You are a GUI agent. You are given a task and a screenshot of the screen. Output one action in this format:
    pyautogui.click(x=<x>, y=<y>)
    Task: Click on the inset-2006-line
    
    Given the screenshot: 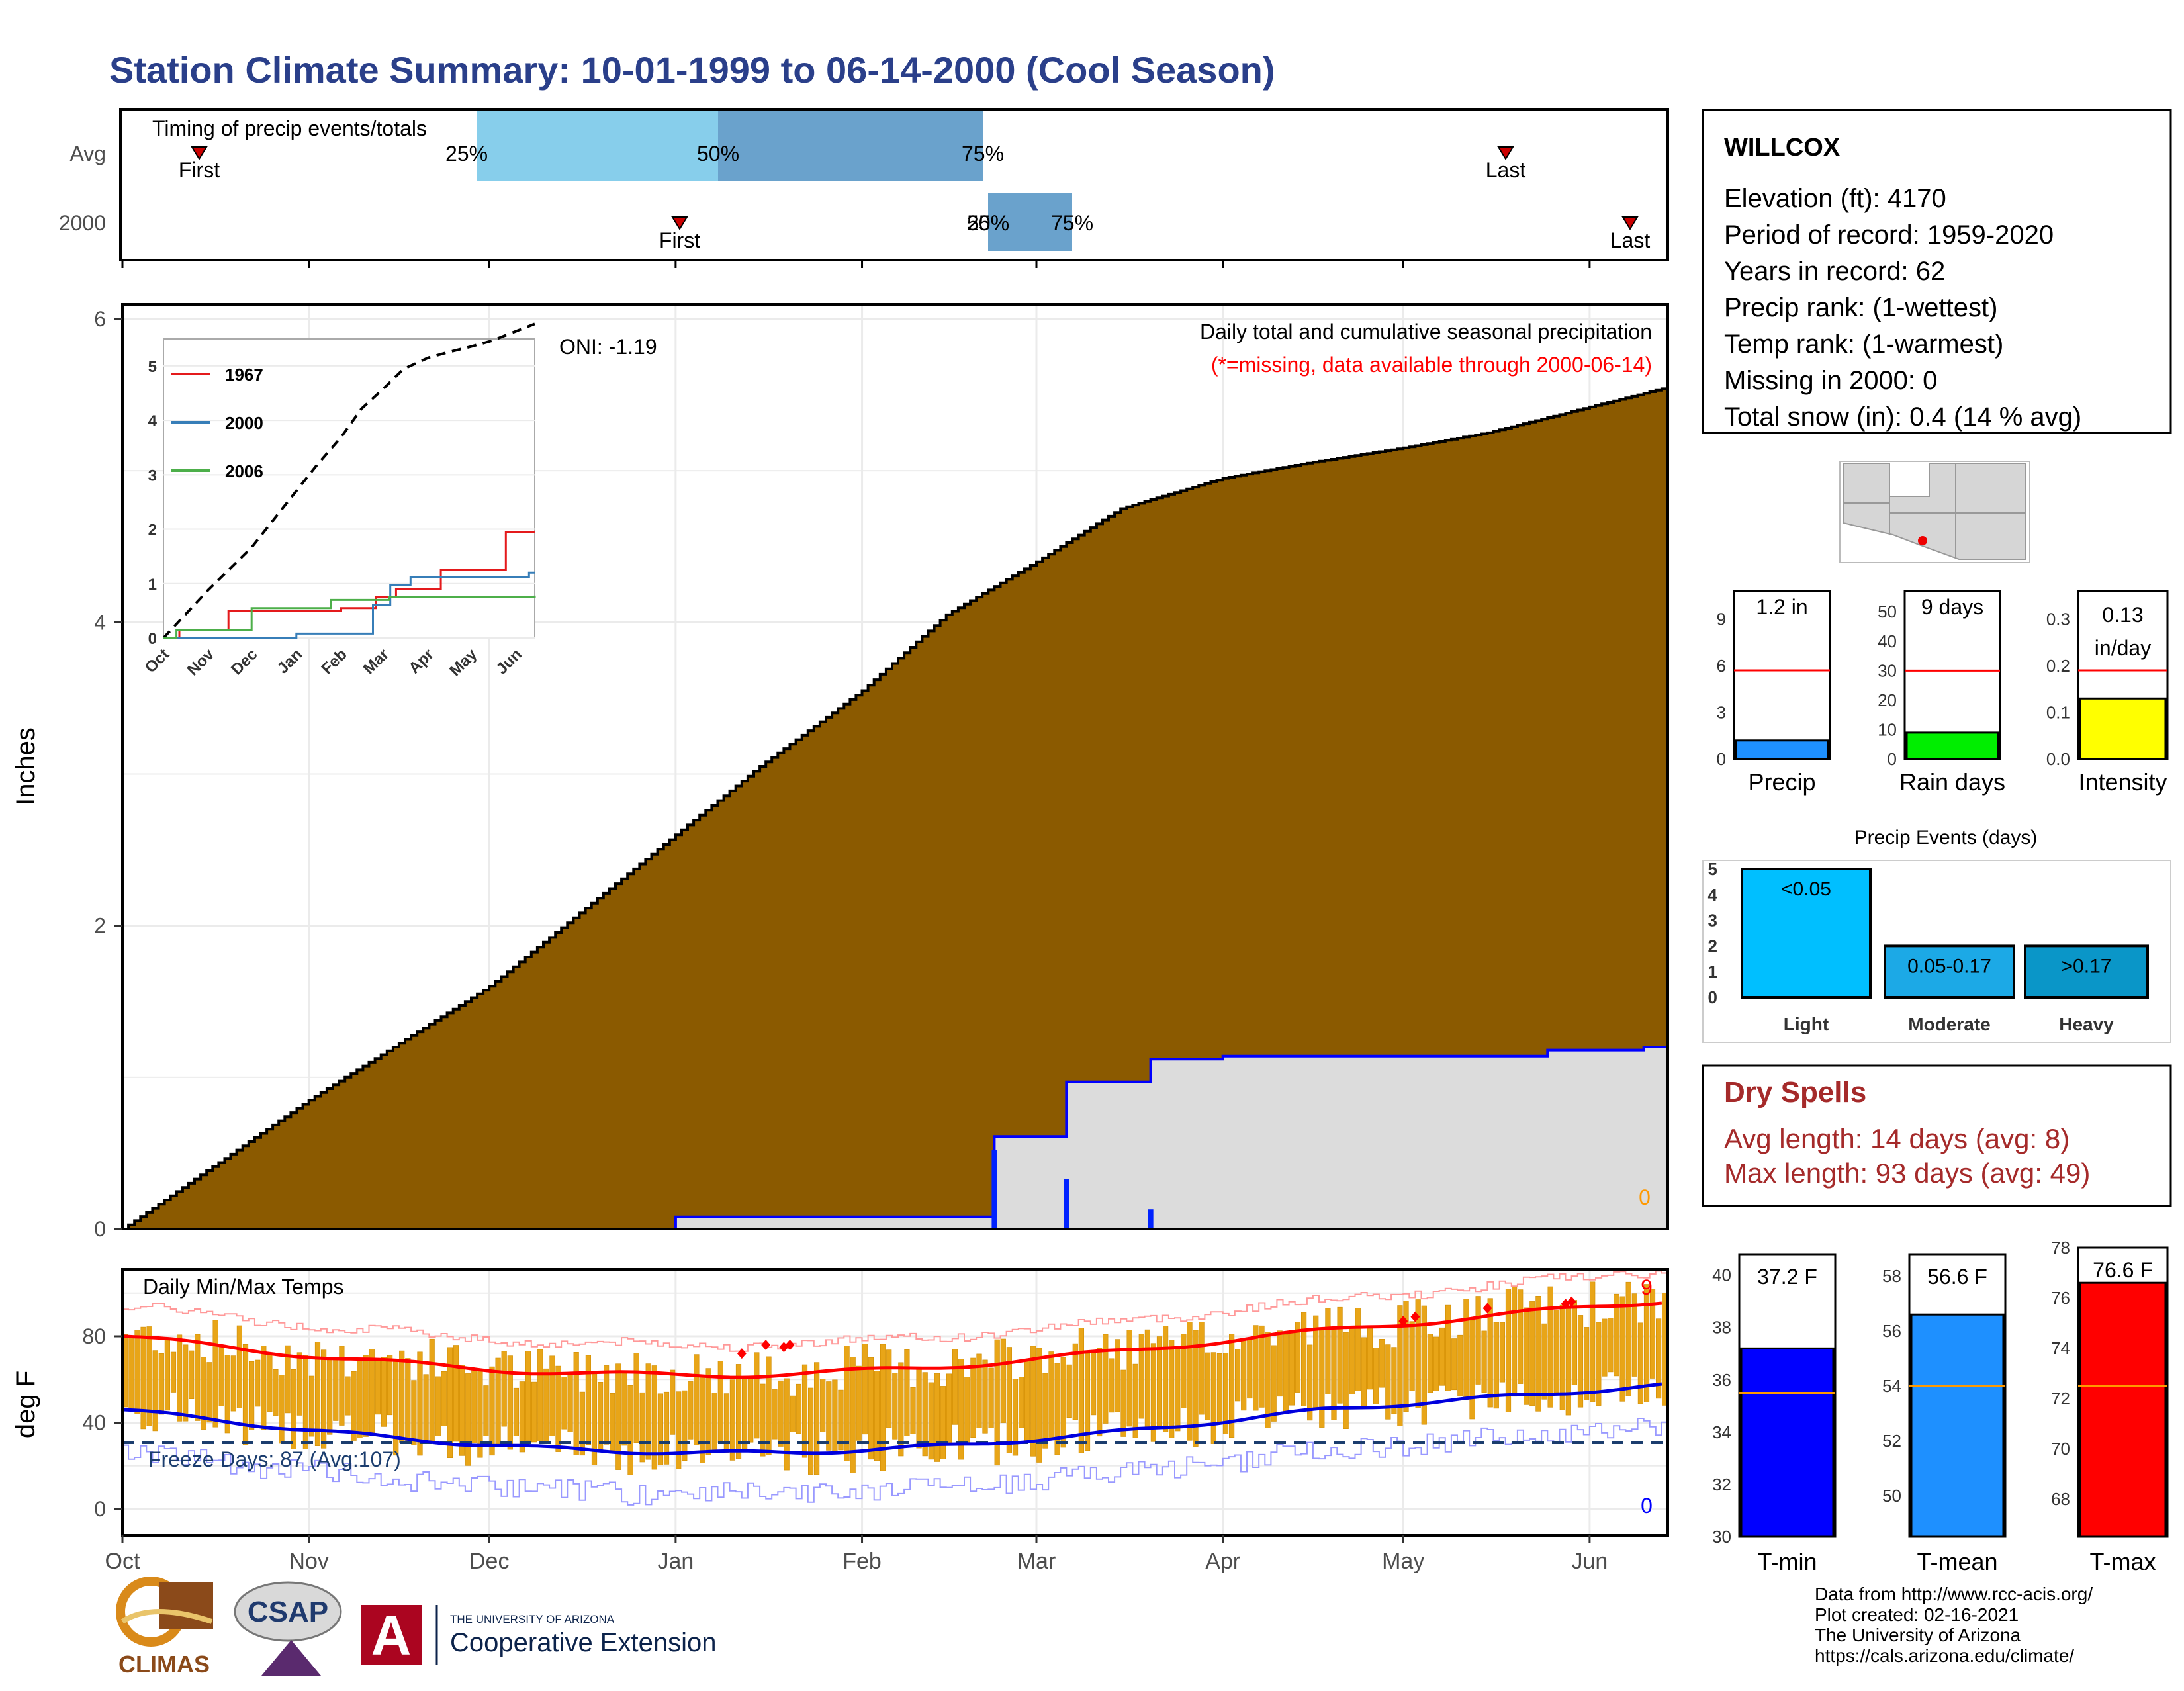 What is the action you would take?
    pyautogui.click(x=349, y=617)
    